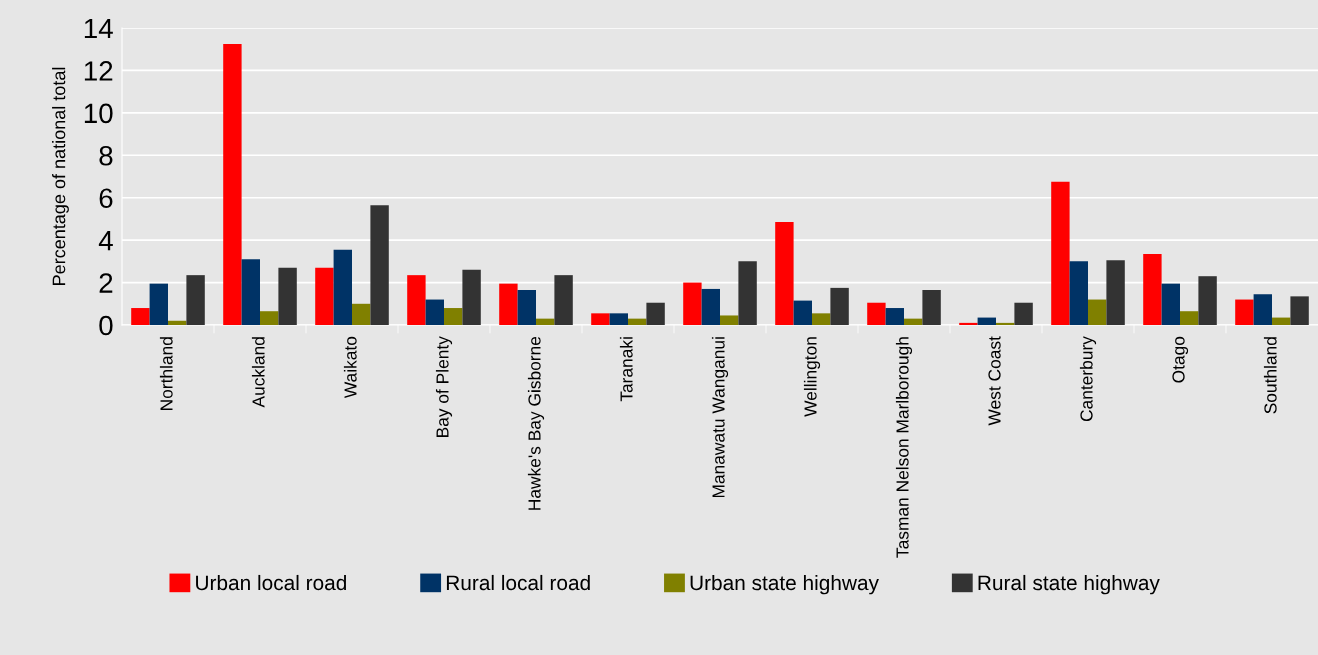 The width and height of the screenshot is (1318, 655). I want to click on y-tick-label: 12, so click(98, 71).